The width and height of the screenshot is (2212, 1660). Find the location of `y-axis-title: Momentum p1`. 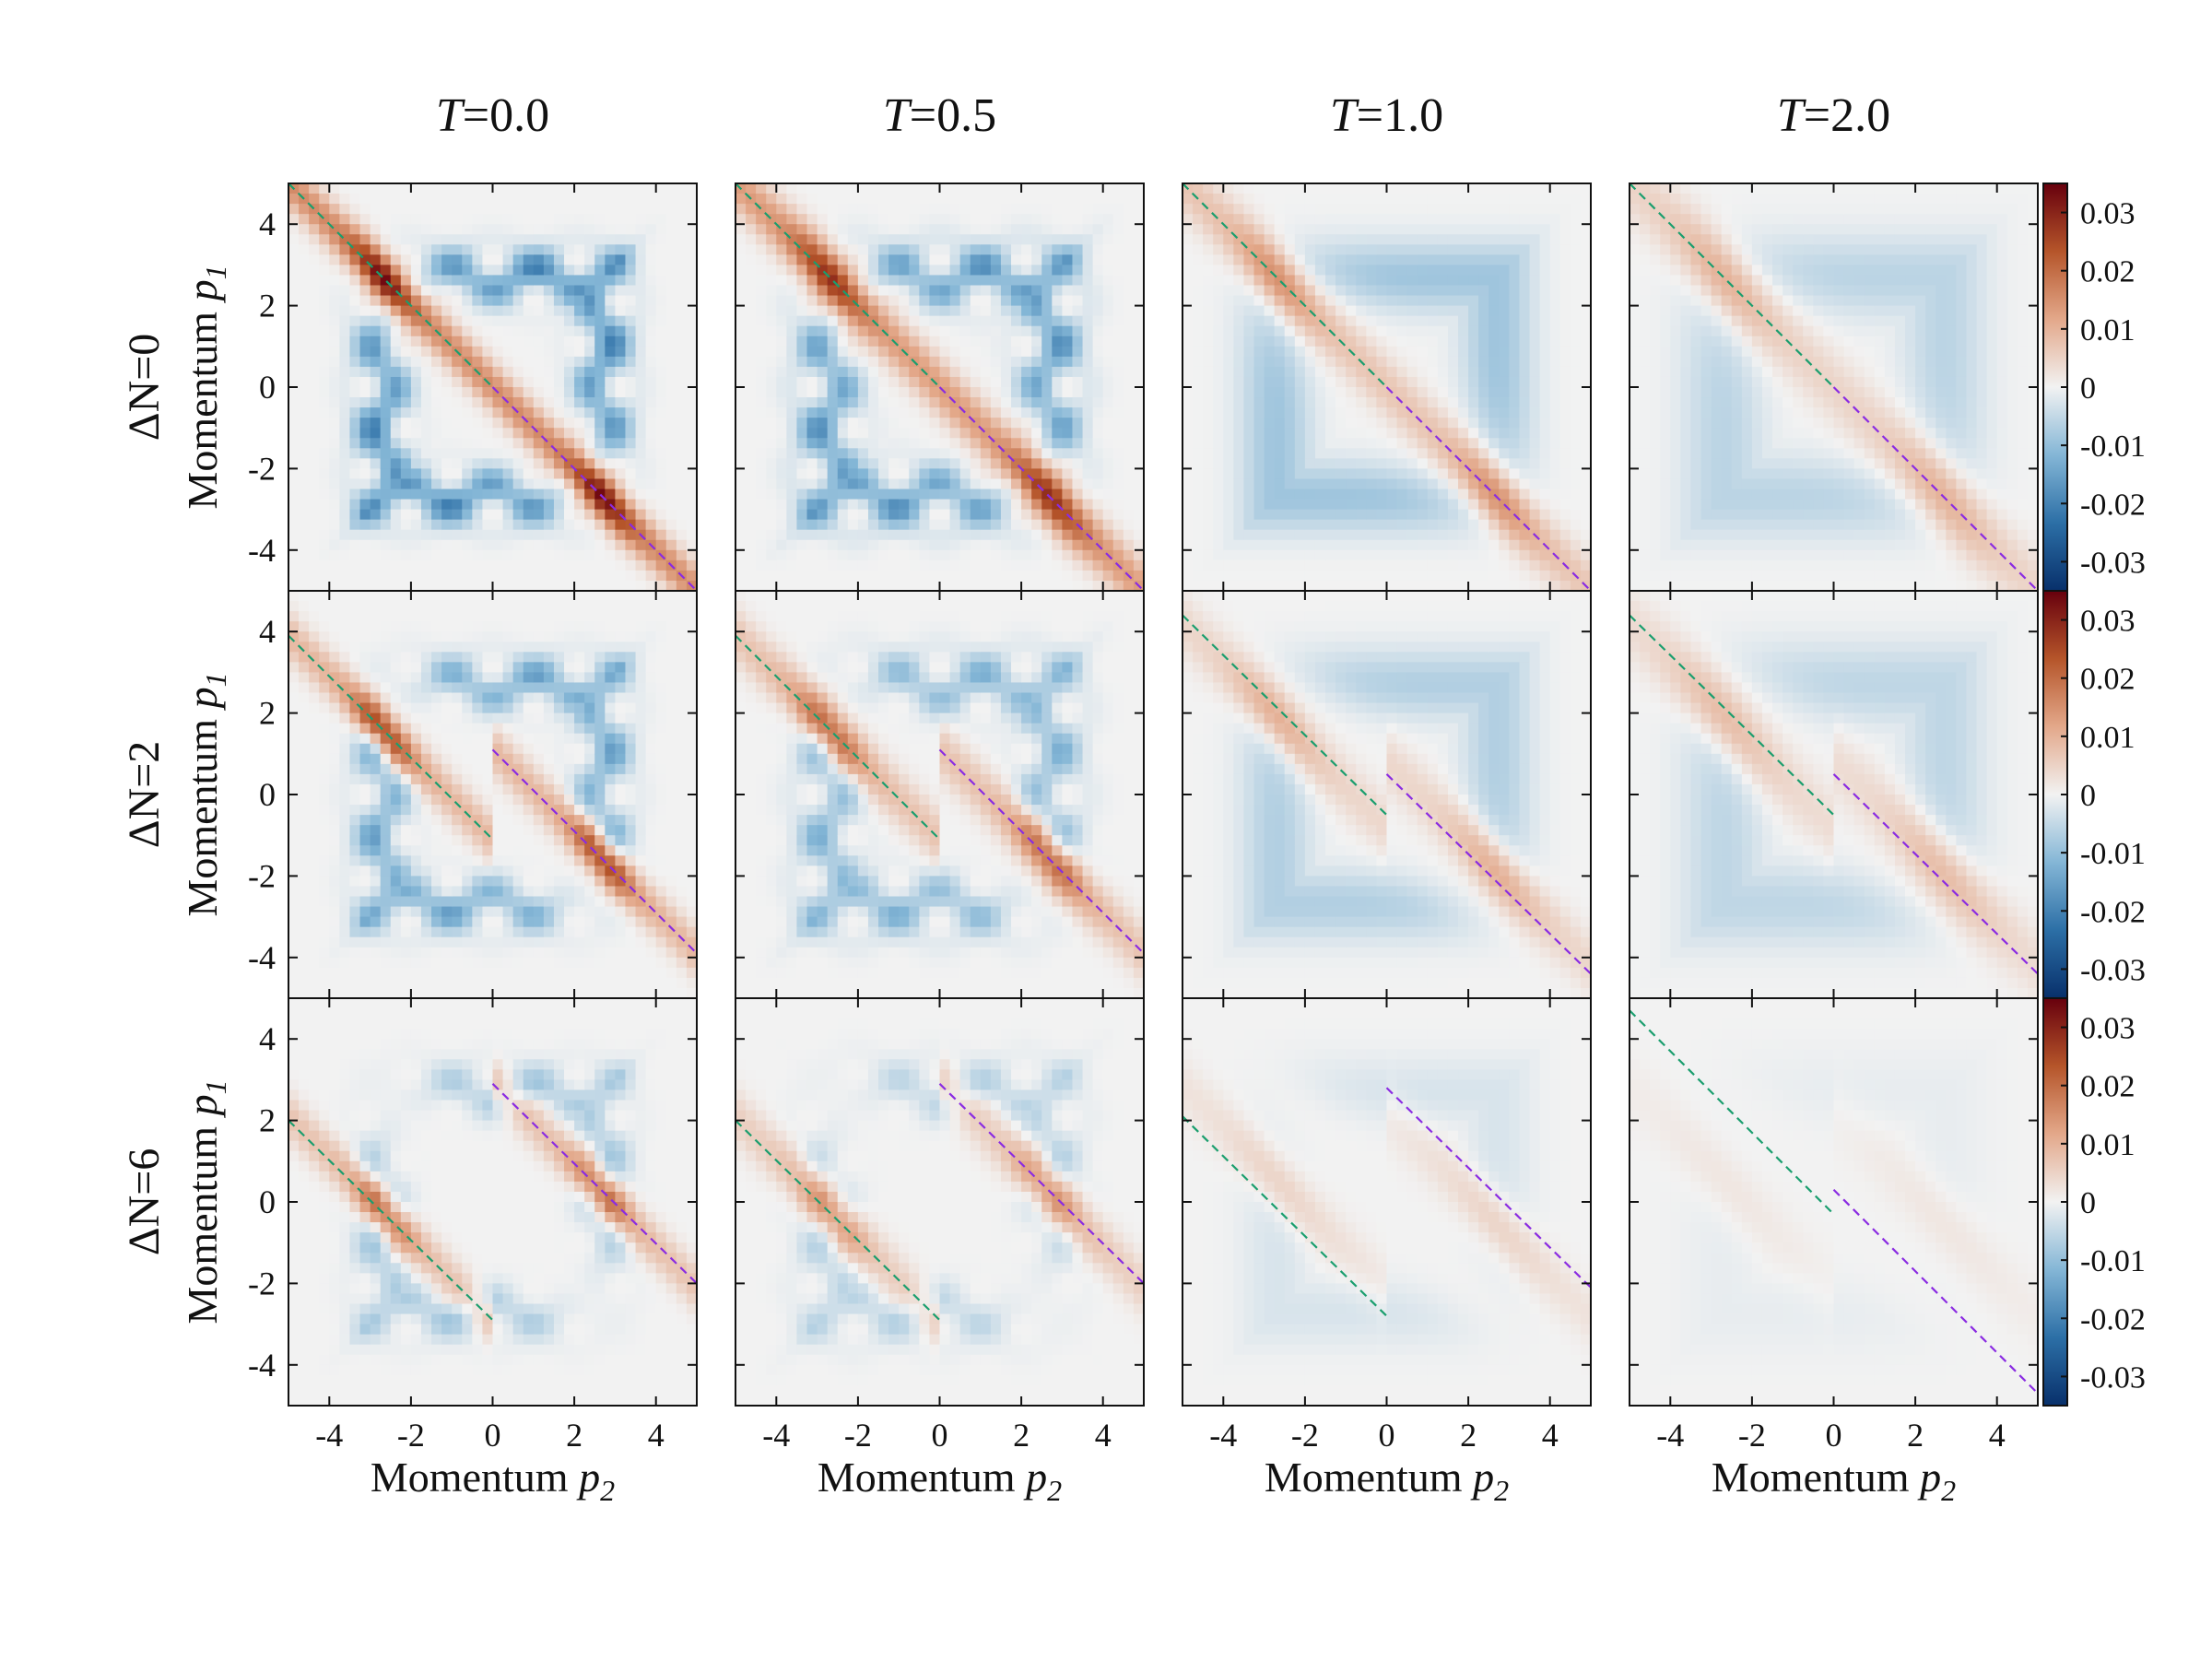

y-axis-title: Momentum p1 is located at coordinates (205, 387).